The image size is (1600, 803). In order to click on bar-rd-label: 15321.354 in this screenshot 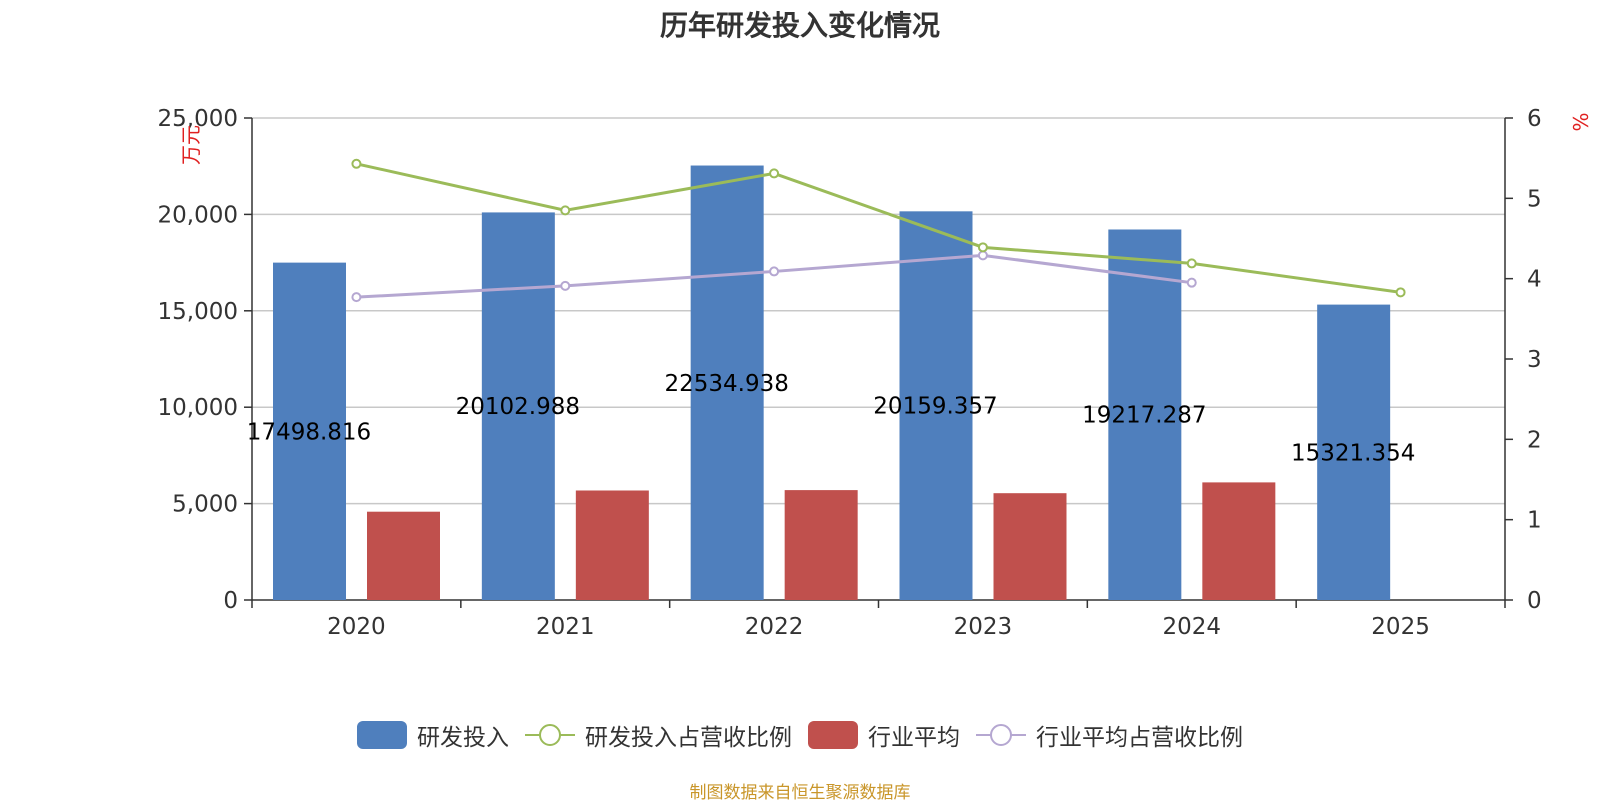, I will do `click(1353, 453)`.